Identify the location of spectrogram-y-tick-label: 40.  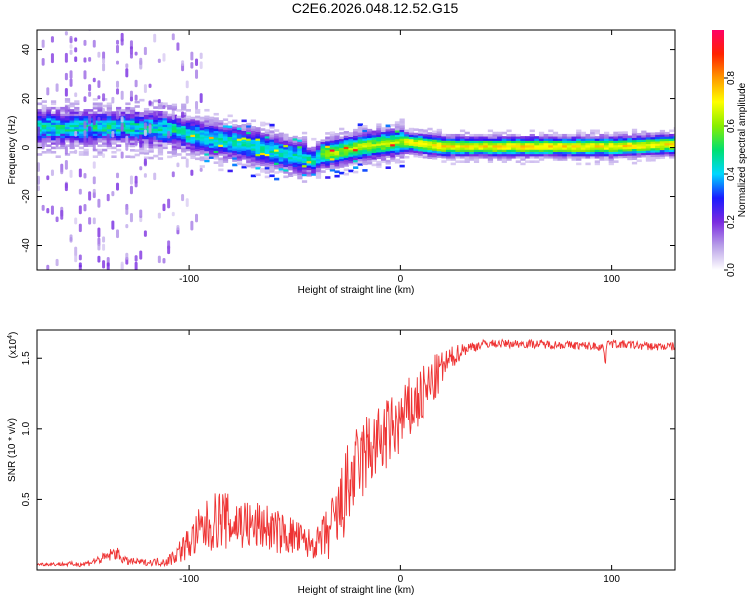
(26, 50).